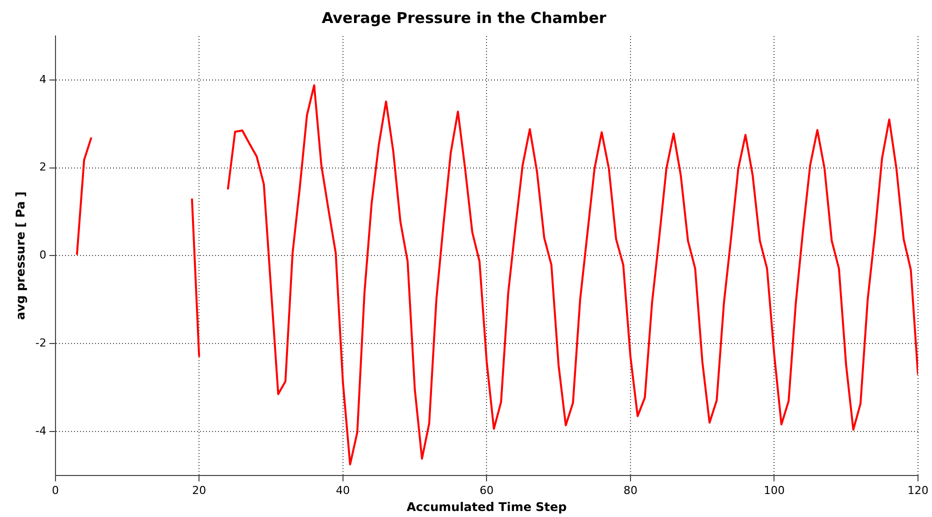 The height and width of the screenshot is (517, 932). What do you see at coordinates (774, 490) in the screenshot?
I see `x-tick-label: 100` at bounding box center [774, 490].